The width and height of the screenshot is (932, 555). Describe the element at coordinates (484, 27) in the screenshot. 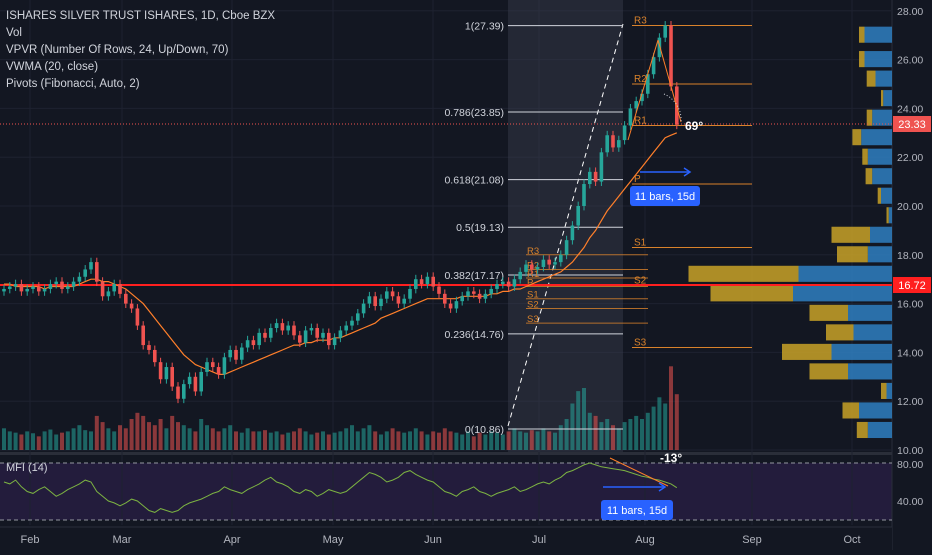

I see `fib-level-label: 1(27.39)` at that location.